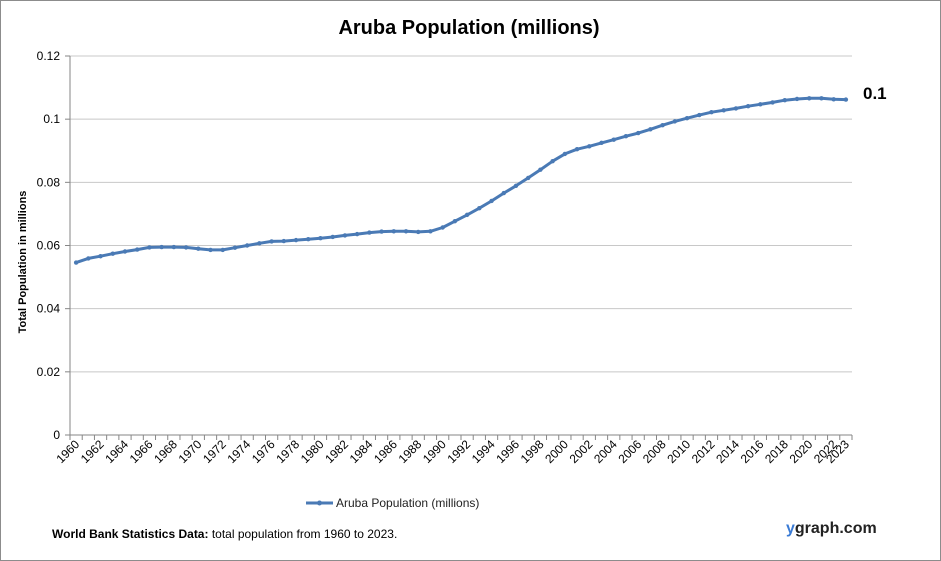  Describe the element at coordinates (407, 503) in the screenshot. I see `legend-label: Aruba Population (millions)` at that location.